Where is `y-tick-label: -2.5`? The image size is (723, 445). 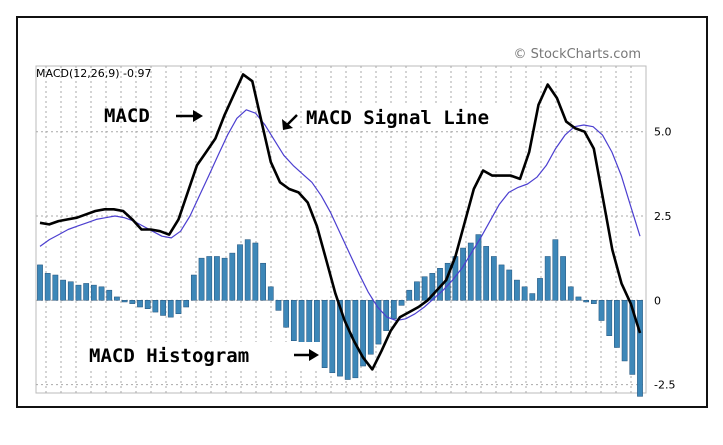
y-tick-label: -2.5 is located at coordinates (664, 385).